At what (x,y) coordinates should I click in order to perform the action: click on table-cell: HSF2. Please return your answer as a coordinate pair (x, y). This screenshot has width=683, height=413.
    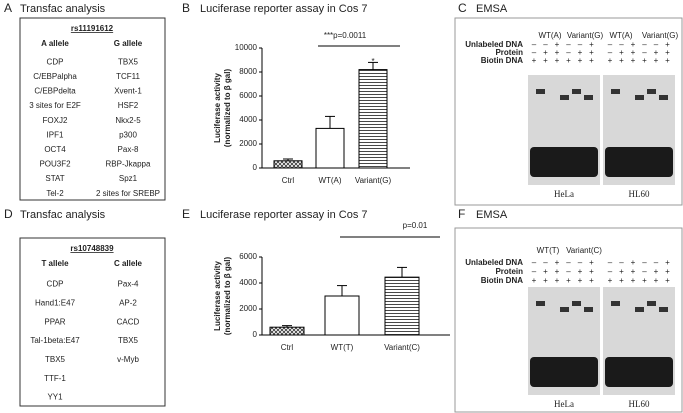
    Looking at the image, I should click on (128, 105).